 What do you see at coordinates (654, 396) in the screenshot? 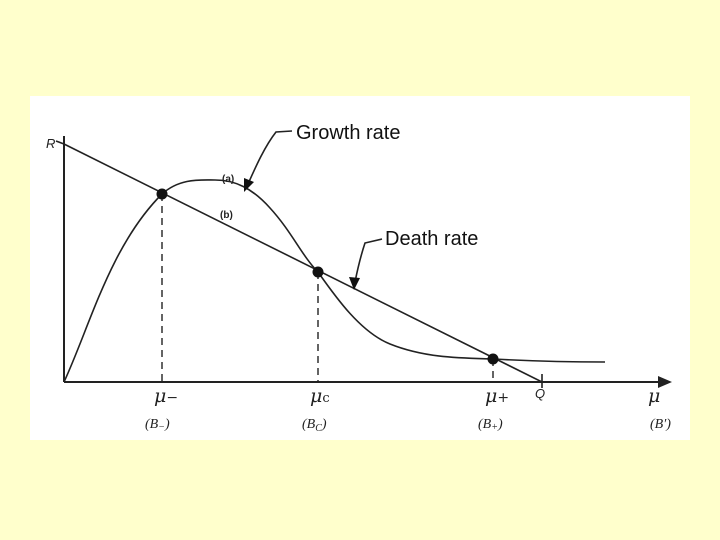
I see `x-axis-label: μ` at bounding box center [654, 396].